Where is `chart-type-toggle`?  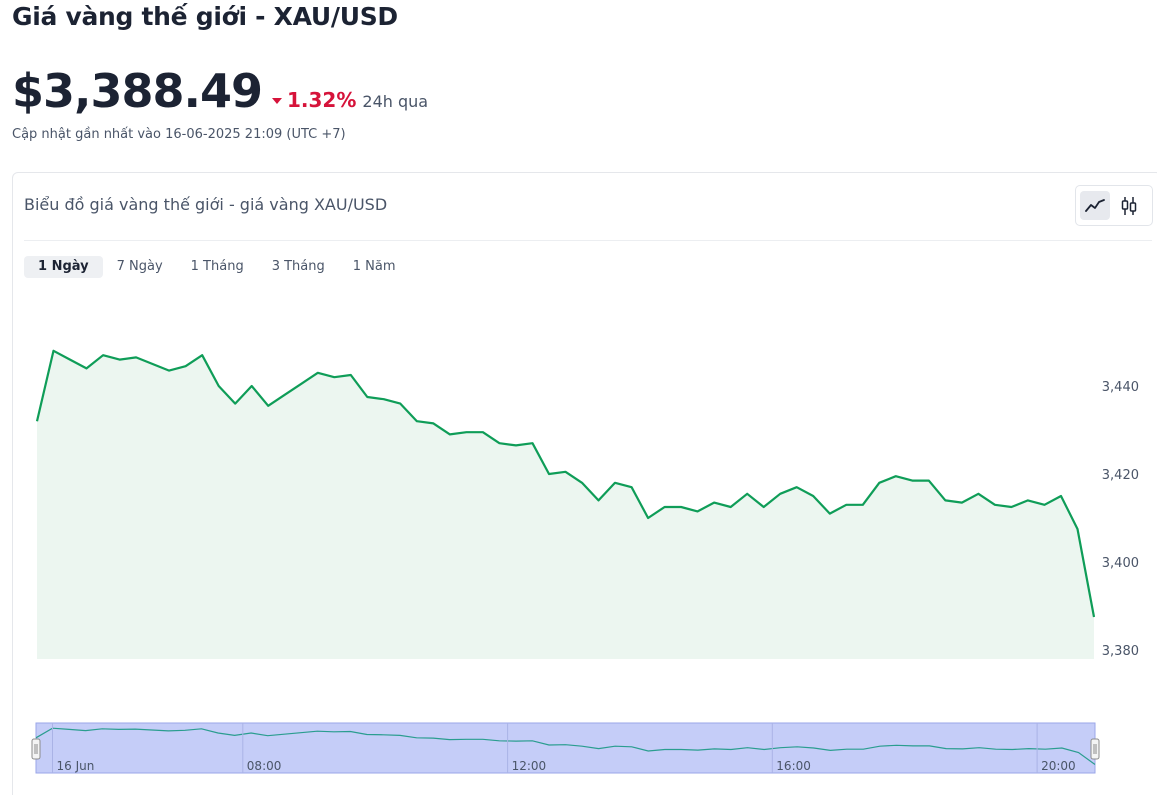
chart-type-toggle is located at coordinates (1114, 205).